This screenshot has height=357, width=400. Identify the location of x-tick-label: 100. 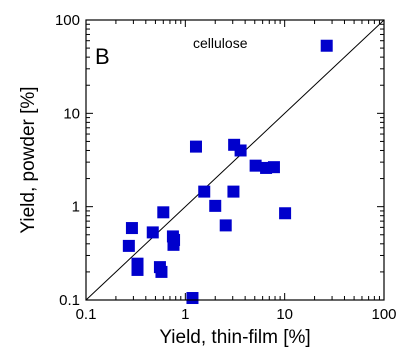
(383, 314).